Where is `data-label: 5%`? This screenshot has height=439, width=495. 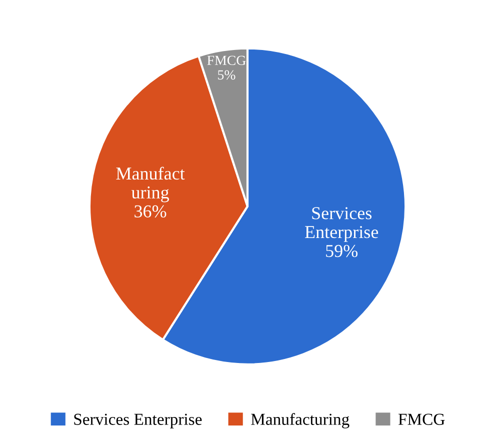
data-label: 5% is located at coordinates (227, 75).